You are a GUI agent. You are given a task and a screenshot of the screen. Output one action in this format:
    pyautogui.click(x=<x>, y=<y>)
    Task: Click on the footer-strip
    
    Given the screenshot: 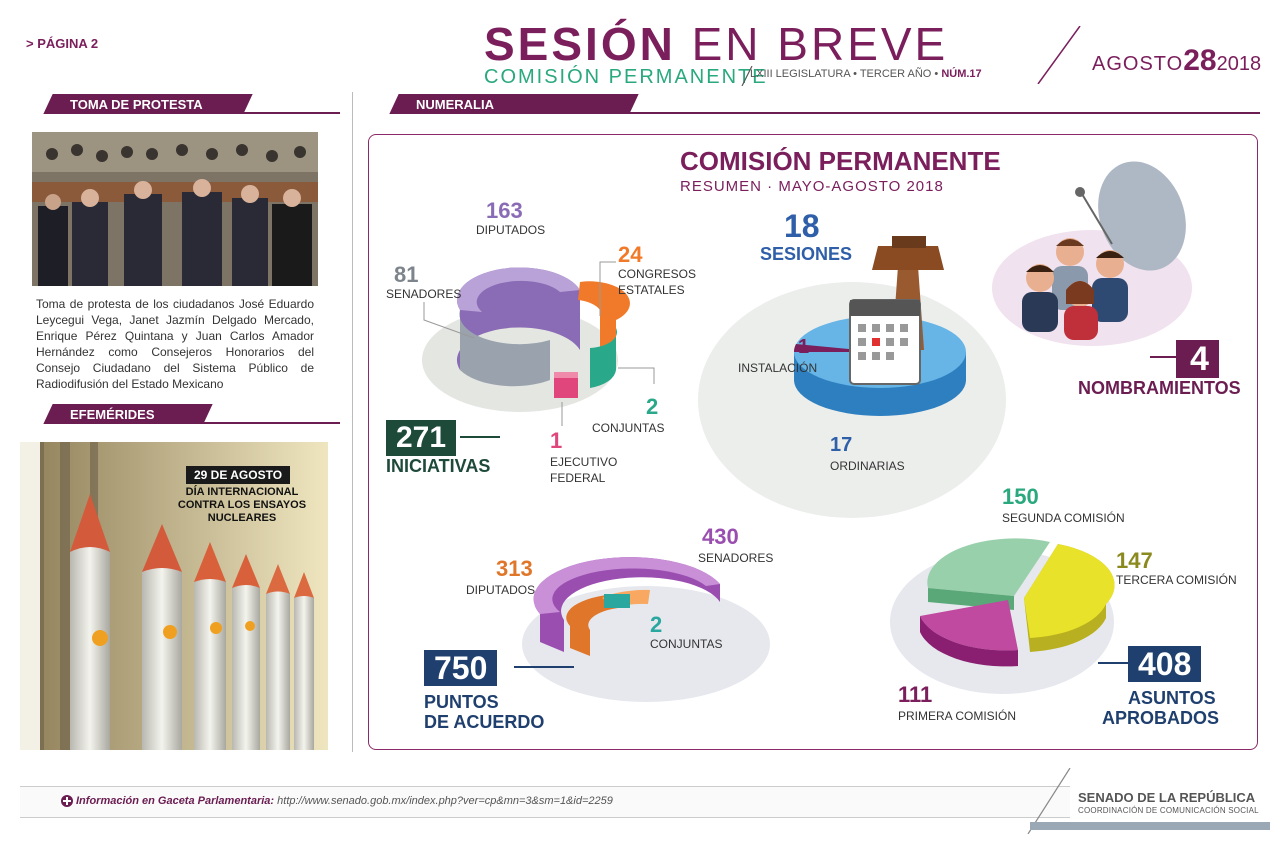 What is the action you would take?
    pyautogui.click(x=545, y=802)
    